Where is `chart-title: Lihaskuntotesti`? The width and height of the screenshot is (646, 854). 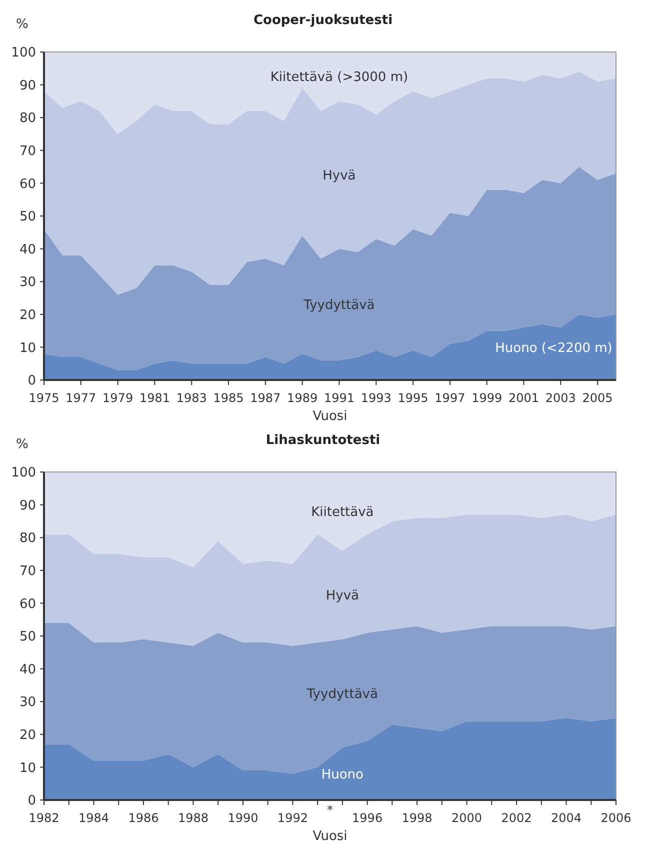
chart-title: Lihaskuntotesti is located at coordinates (323, 440).